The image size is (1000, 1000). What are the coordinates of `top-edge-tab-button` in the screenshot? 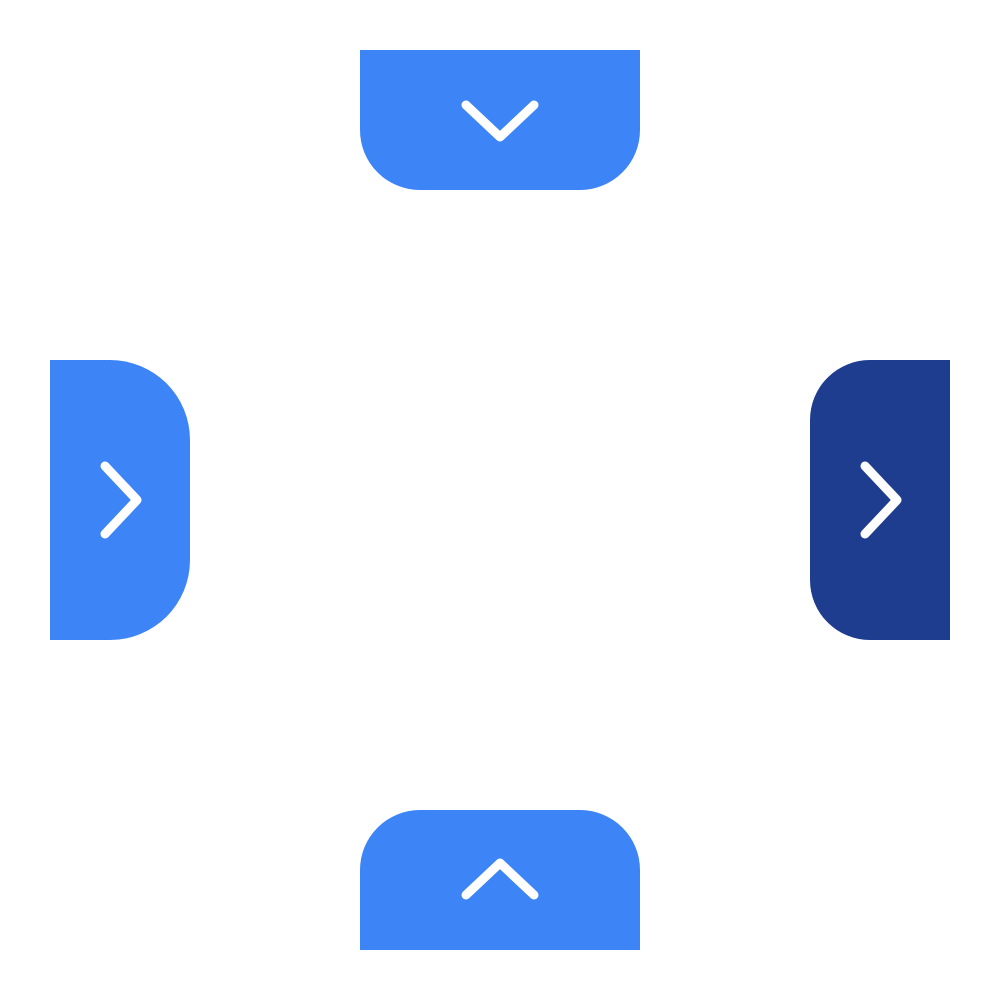 It's located at (500, 120).